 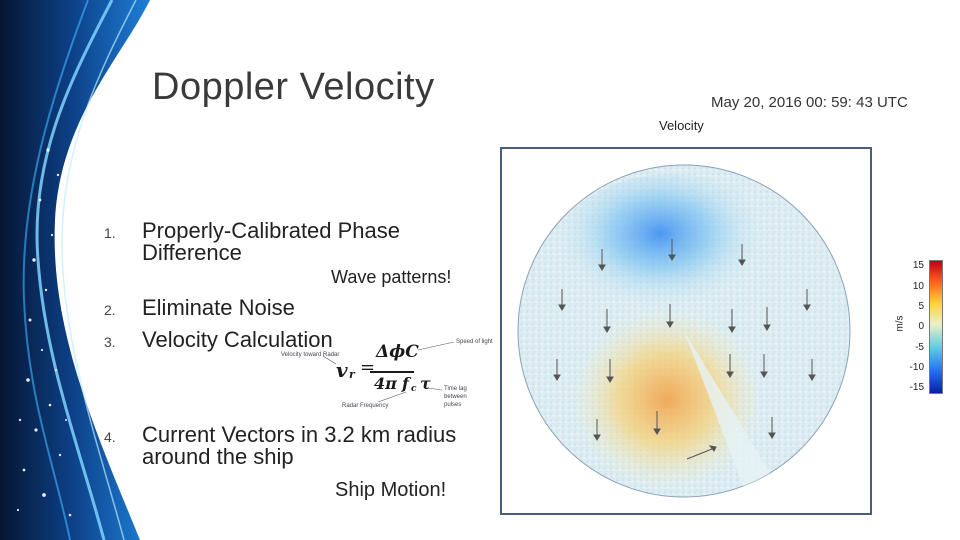 What do you see at coordinates (365, 406) in the screenshot?
I see `eq-label-radar-frequency: Radar Frequency` at bounding box center [365, 406].